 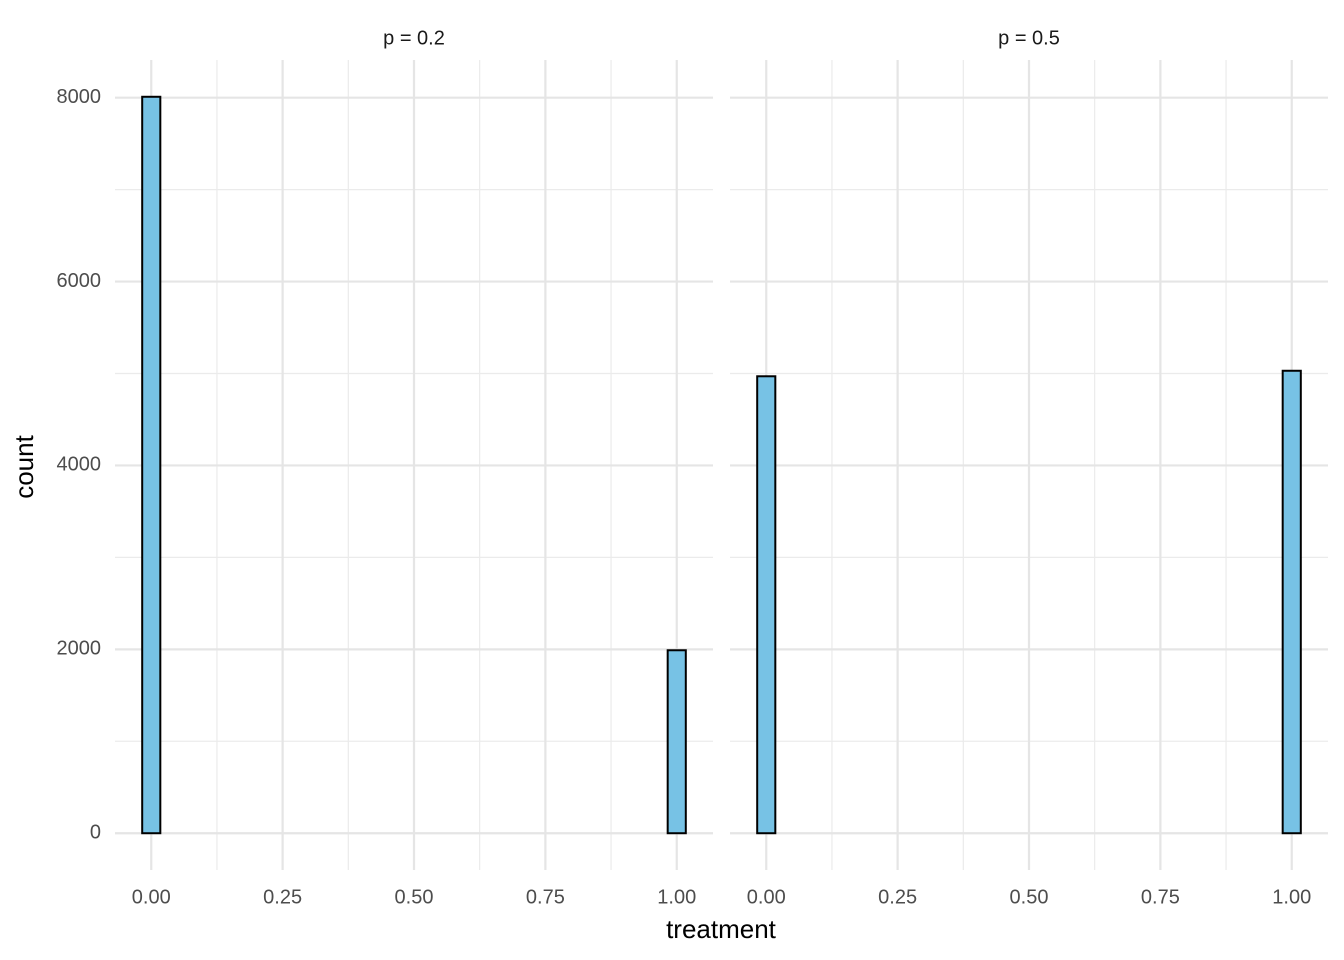 What do you see at coordinates (79, 465) in the screenshot?
I see `y-tick-label: 4000` at bounding box center [79, 465].